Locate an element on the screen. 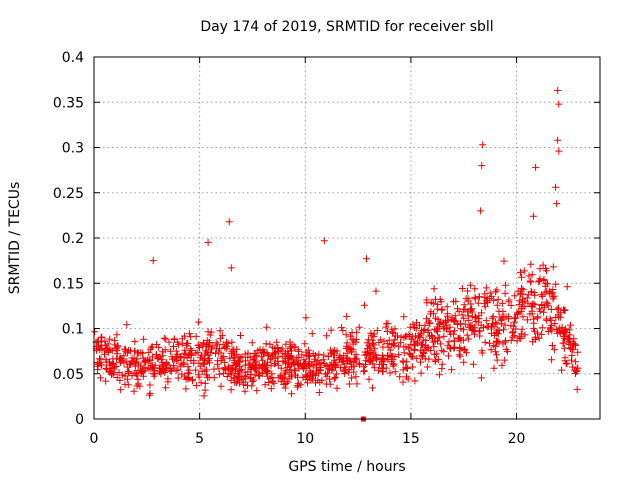 The height and width of the screenshot is (480, 640). x-tick-label: 10 is located at coordinates (305, 439).